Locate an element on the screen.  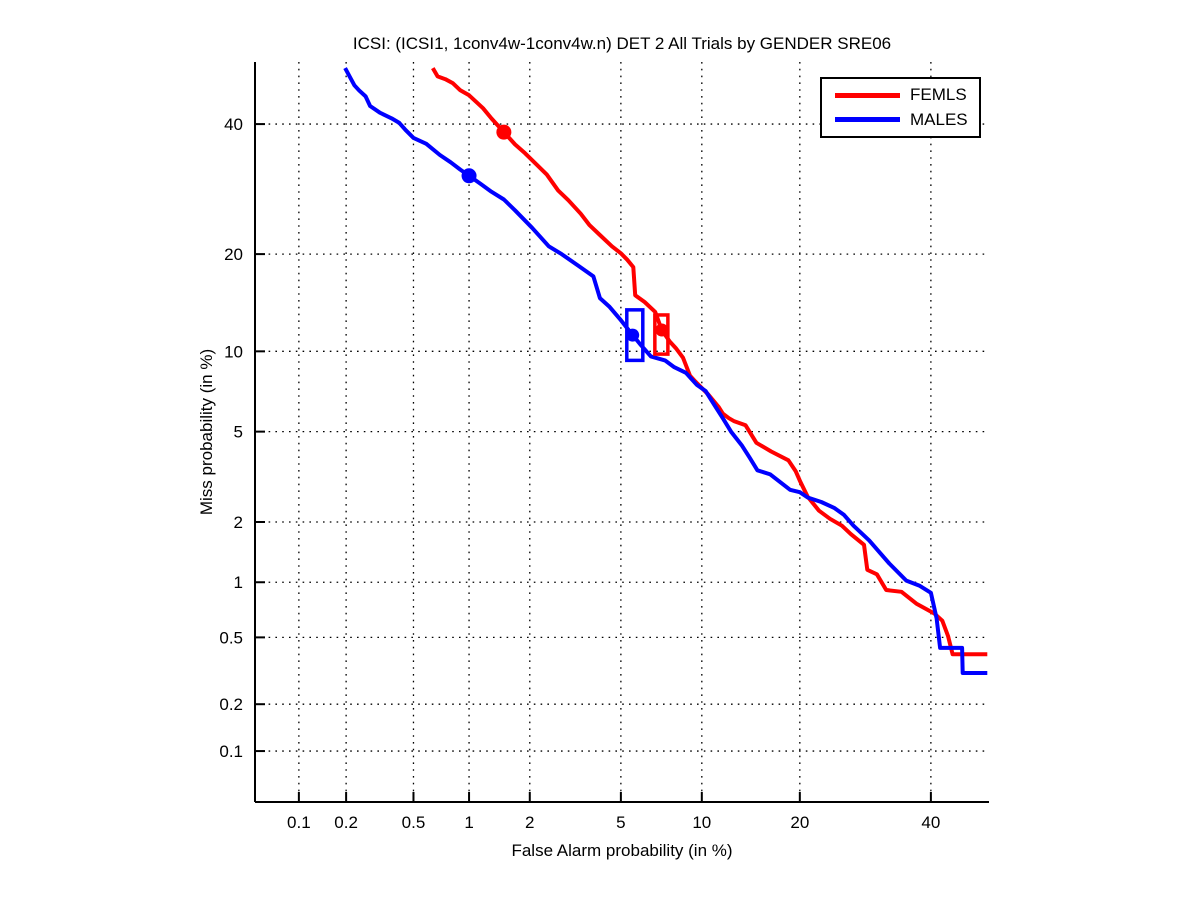
males-line-swatch is located at coordinates (867, 120).